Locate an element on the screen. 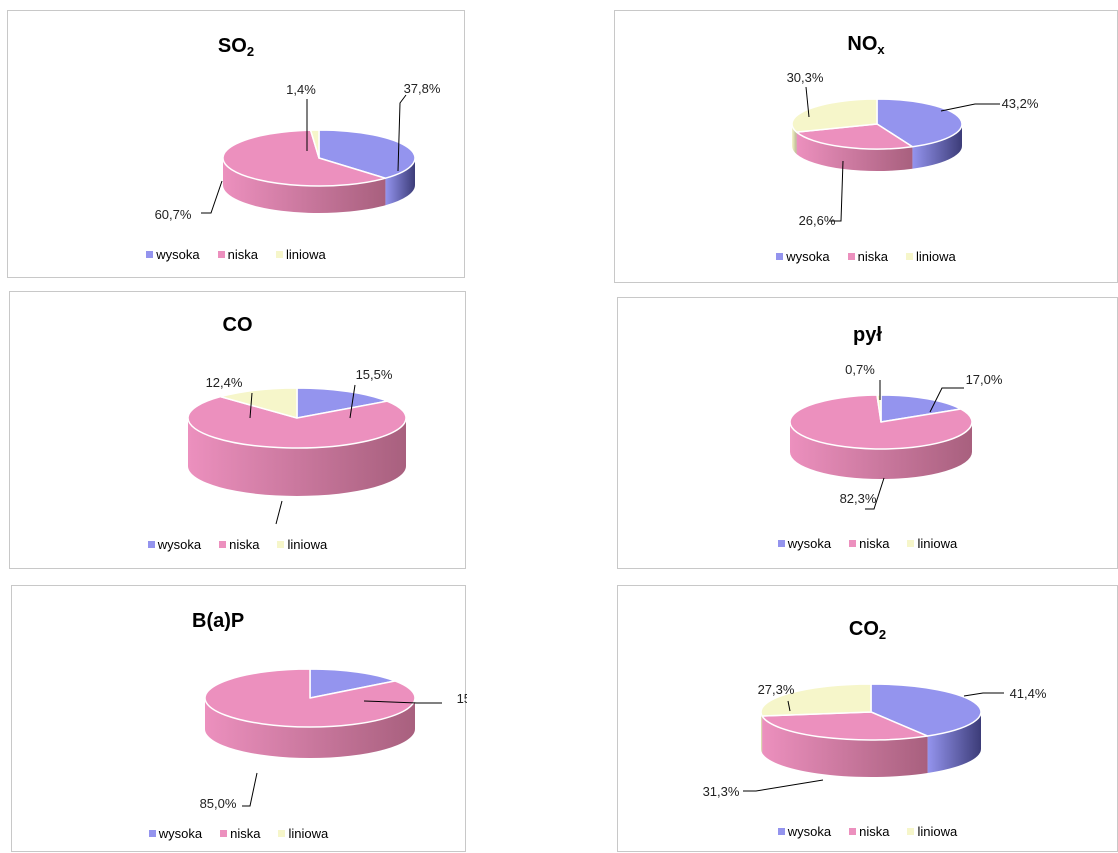 This screenshot has width=1118, height=853. chart-panel-pyl: 17,0% 82,3% 0,7% pył wysoka niska liniowa is located at coordinates (867, 433).